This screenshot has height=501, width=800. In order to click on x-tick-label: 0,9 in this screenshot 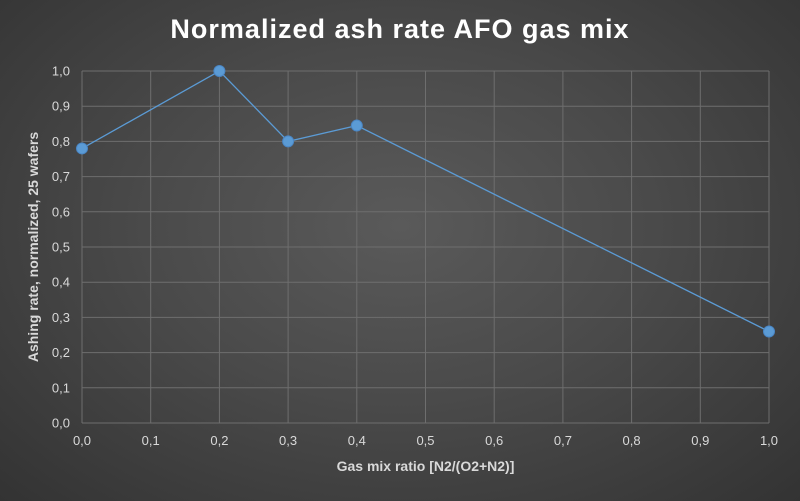, I will do `click(700, 440)`.